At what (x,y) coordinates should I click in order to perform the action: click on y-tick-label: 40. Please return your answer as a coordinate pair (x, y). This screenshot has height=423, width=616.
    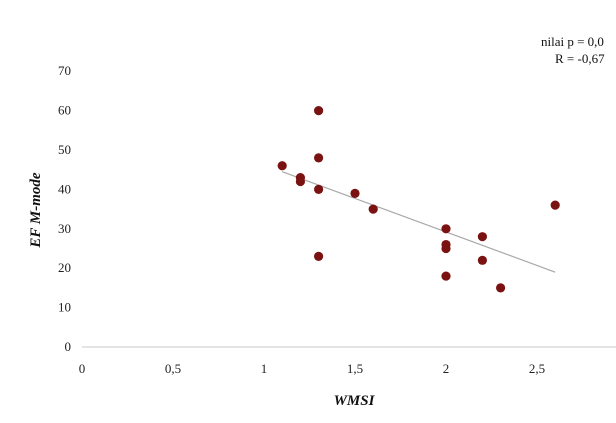
    Looking at the image, I should click on (64, 188).